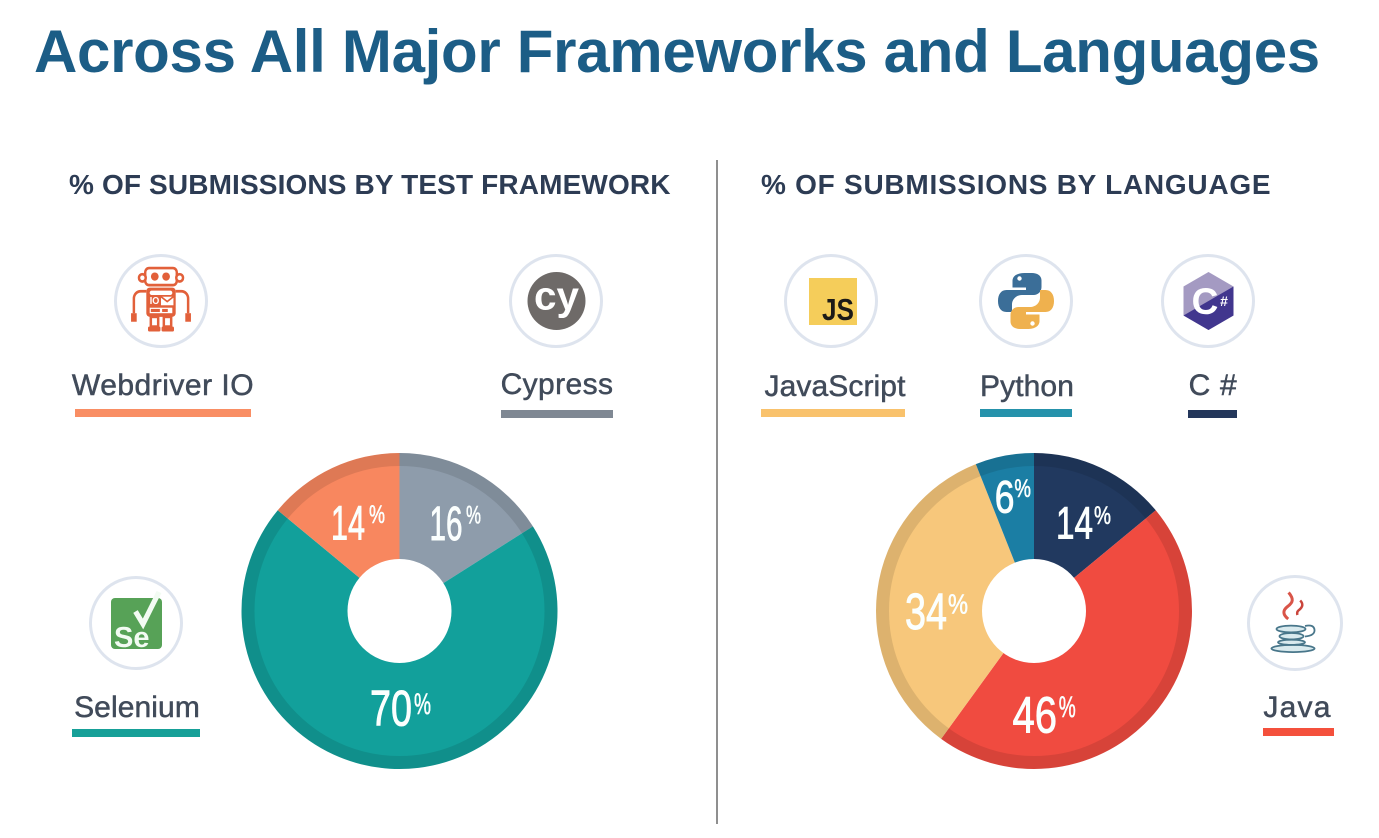 The width and height of the screenshot is (1379, 838). I want to click on svg-text: 6, so click(1005, 497).